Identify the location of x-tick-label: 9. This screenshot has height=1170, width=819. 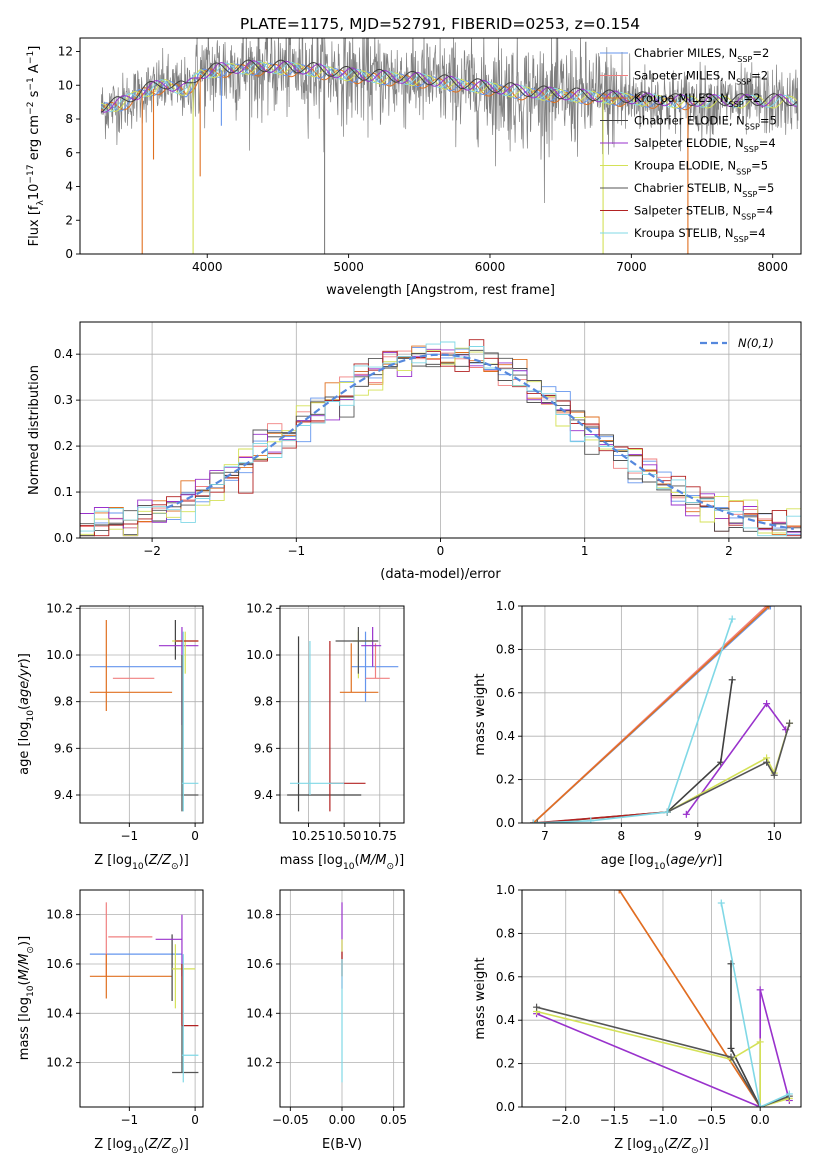
(698, 836).